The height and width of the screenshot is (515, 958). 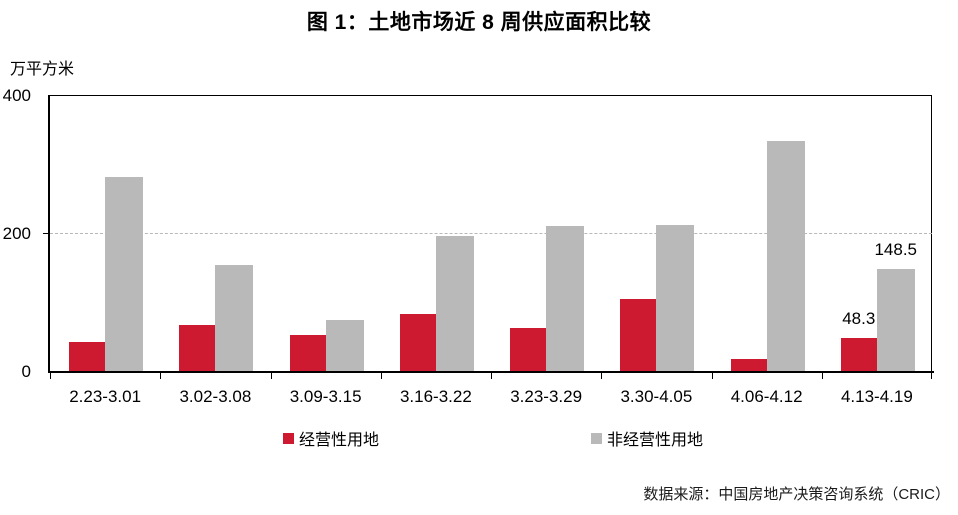 I want to click on x-tick-label: 4.13-4.19, so click(x=876, y=396).